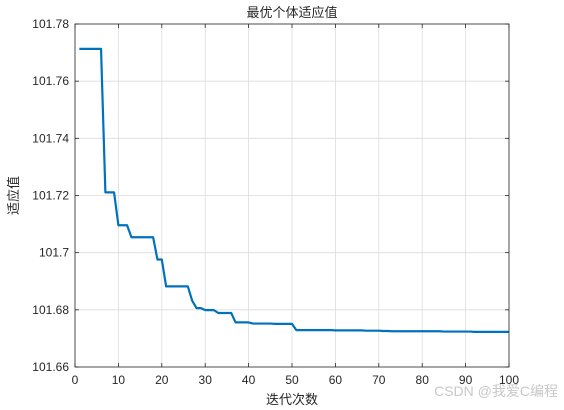 The height and width of the screenshot is (410, 564). I want to click on x-tick-label: 90, so click(466, 380).